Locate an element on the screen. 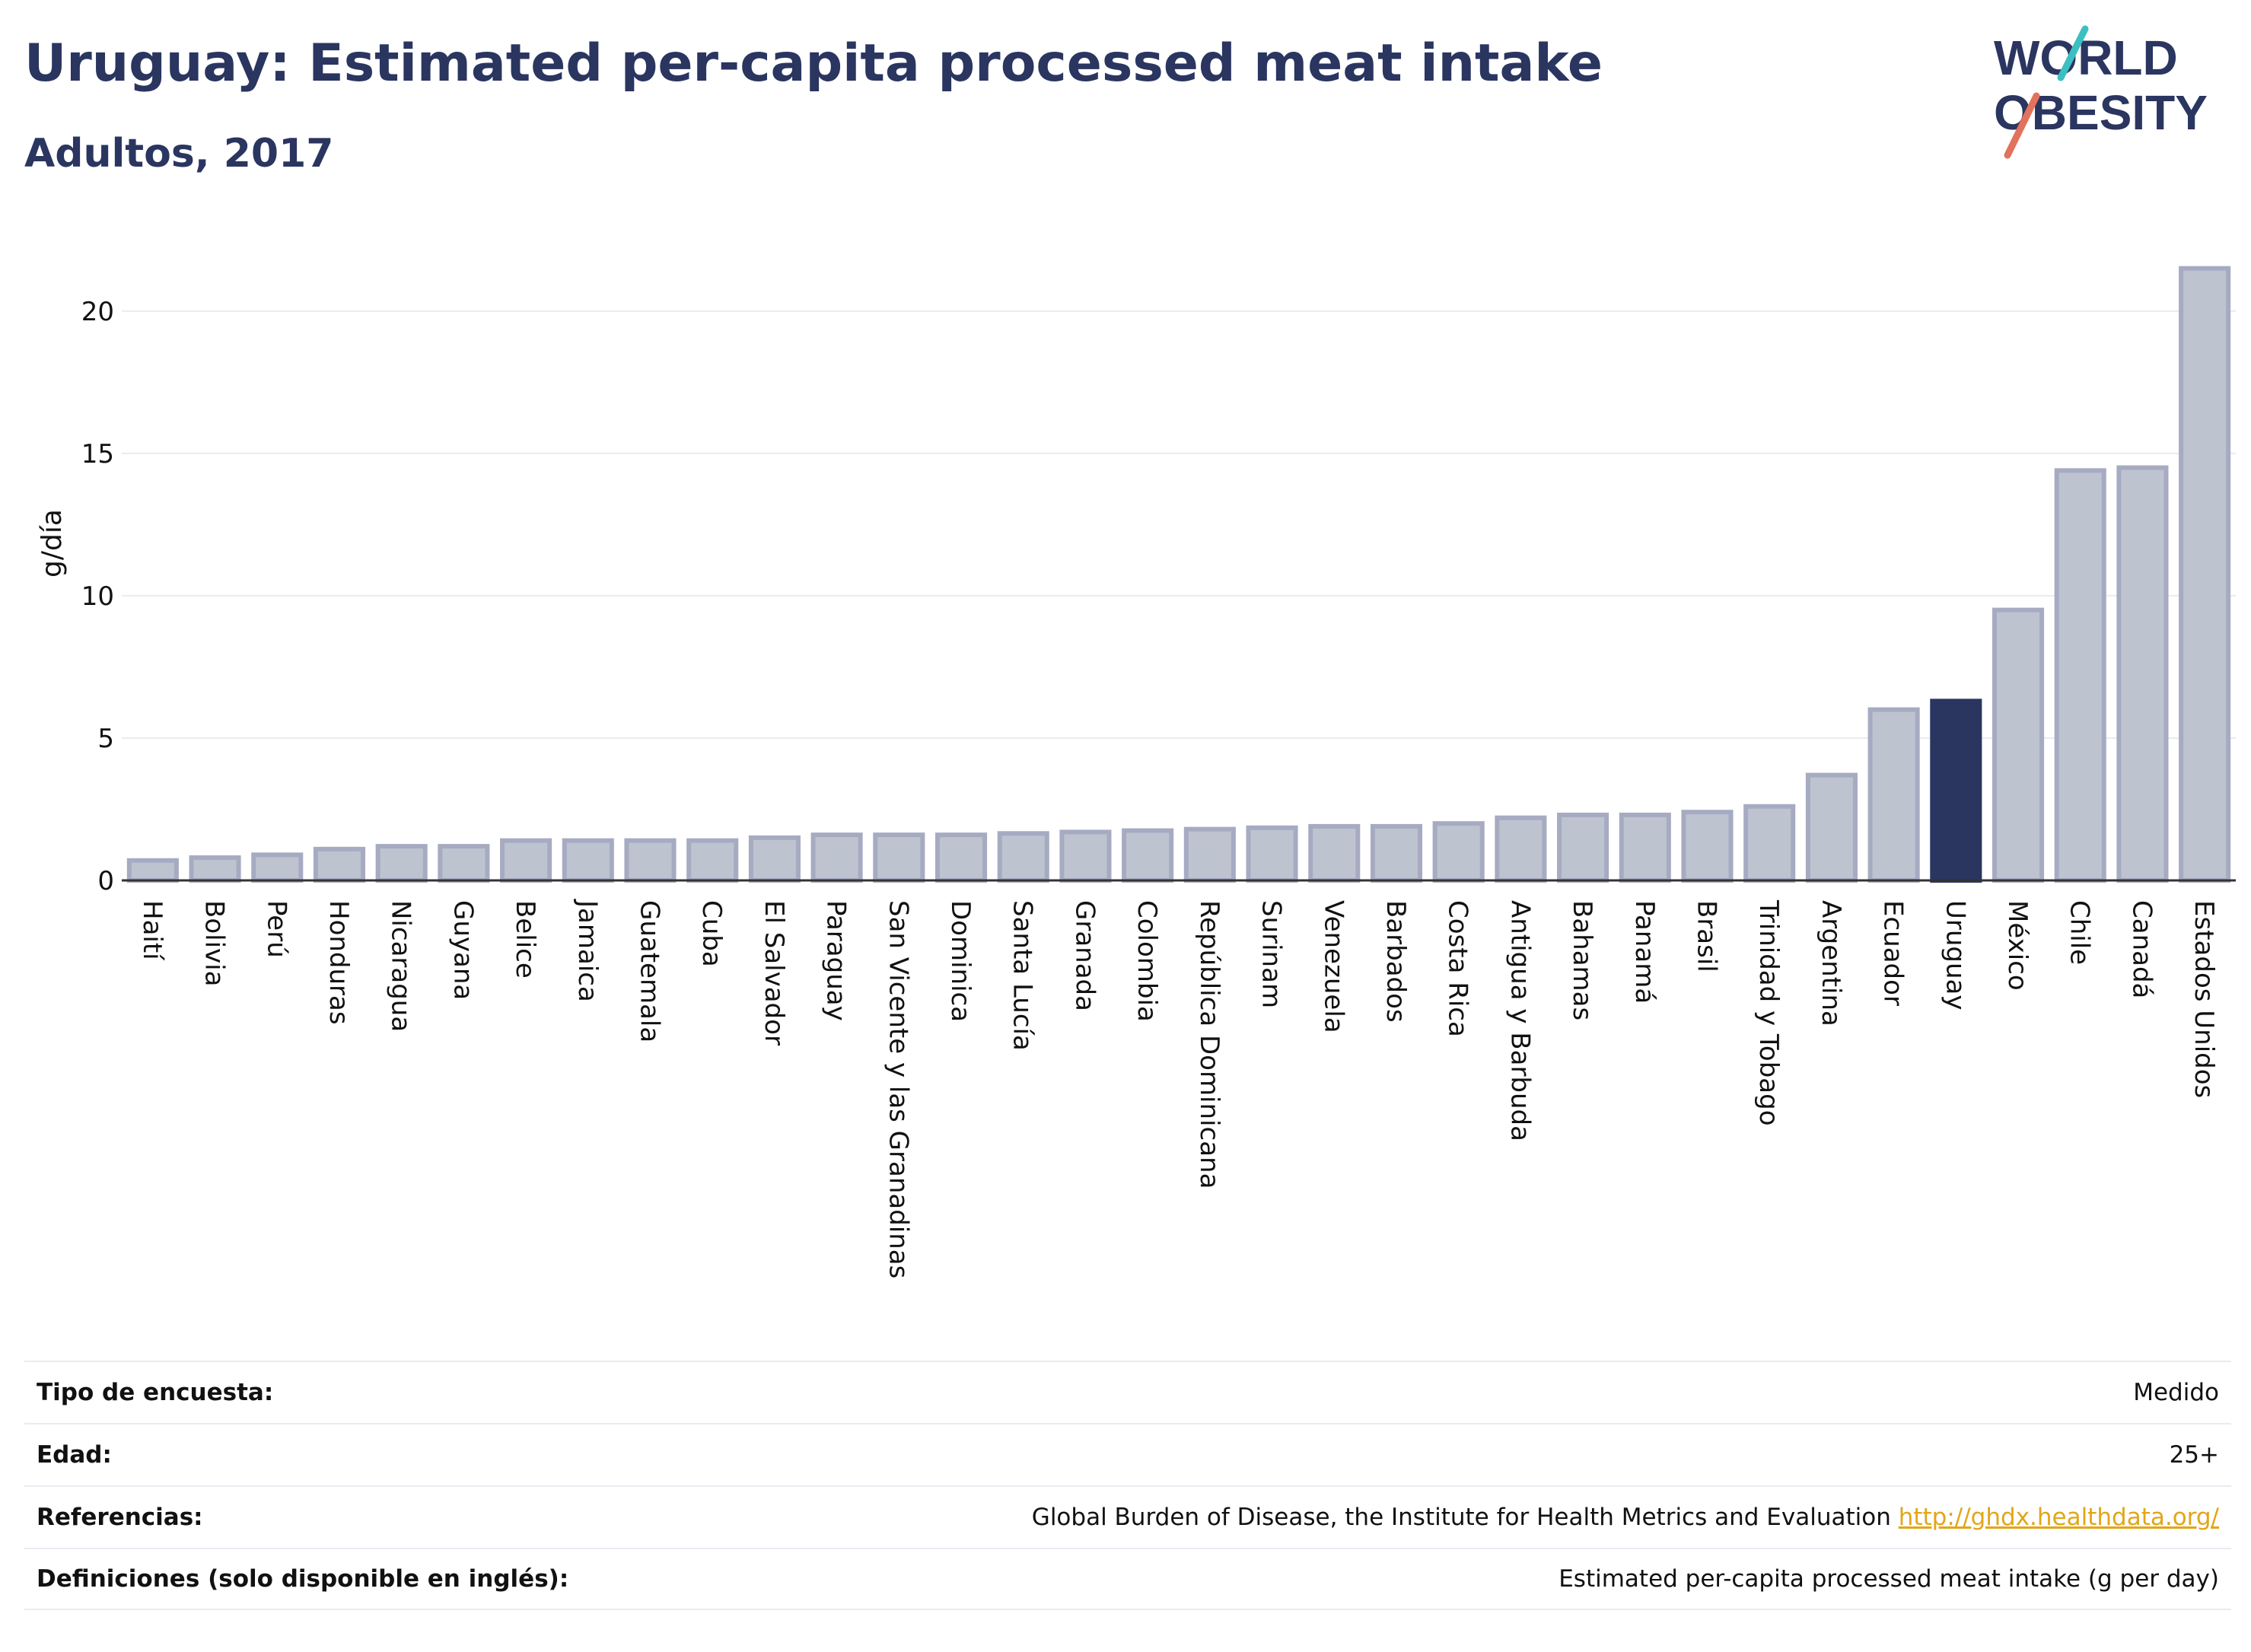 This screenshot has width=2251, height=1652. logo-teal-stroke is located at coordinates (2073, 53).